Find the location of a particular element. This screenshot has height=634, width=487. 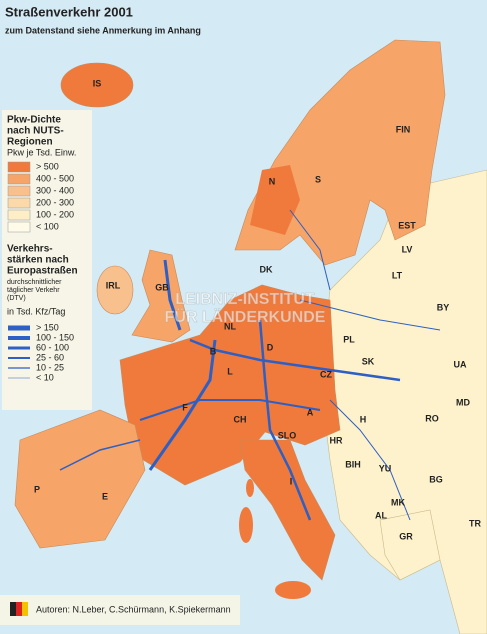

country-label: CH is located at coordinates (240, 419).